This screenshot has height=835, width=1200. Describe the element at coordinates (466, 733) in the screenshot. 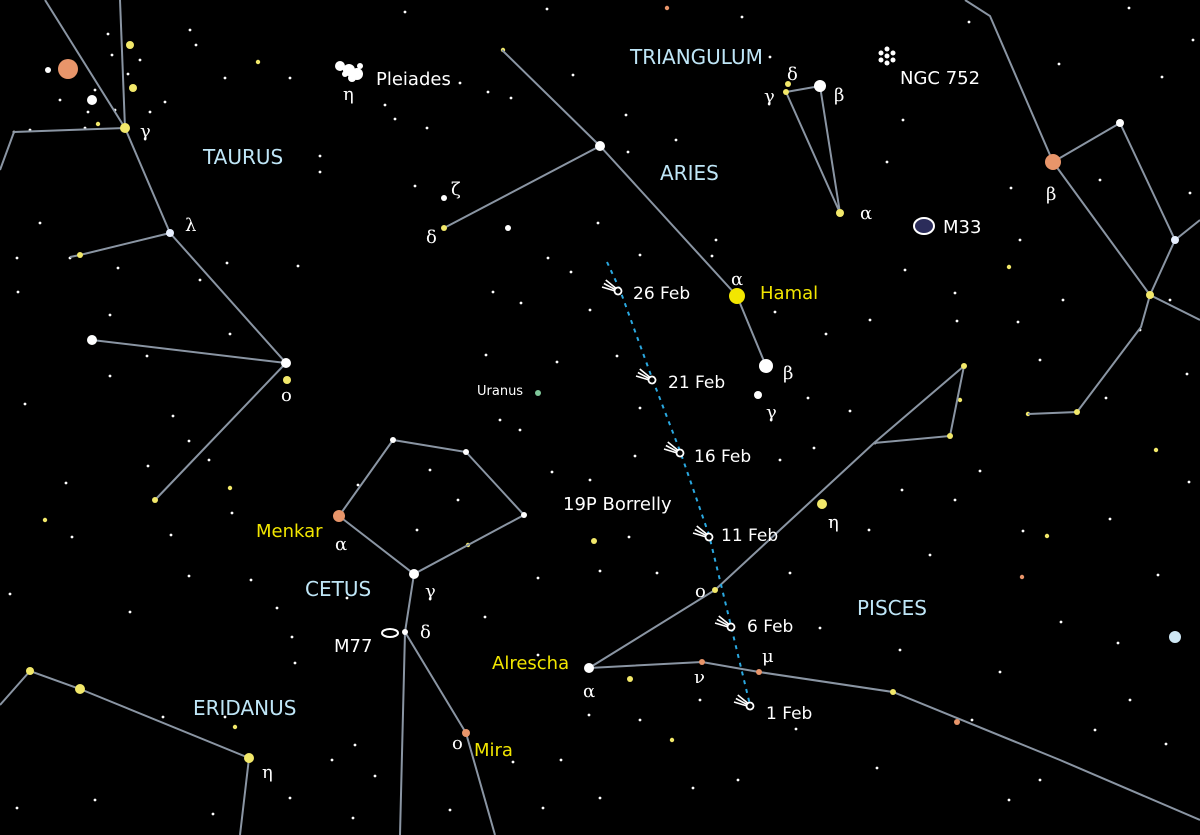

I see `mira-star` at that location.